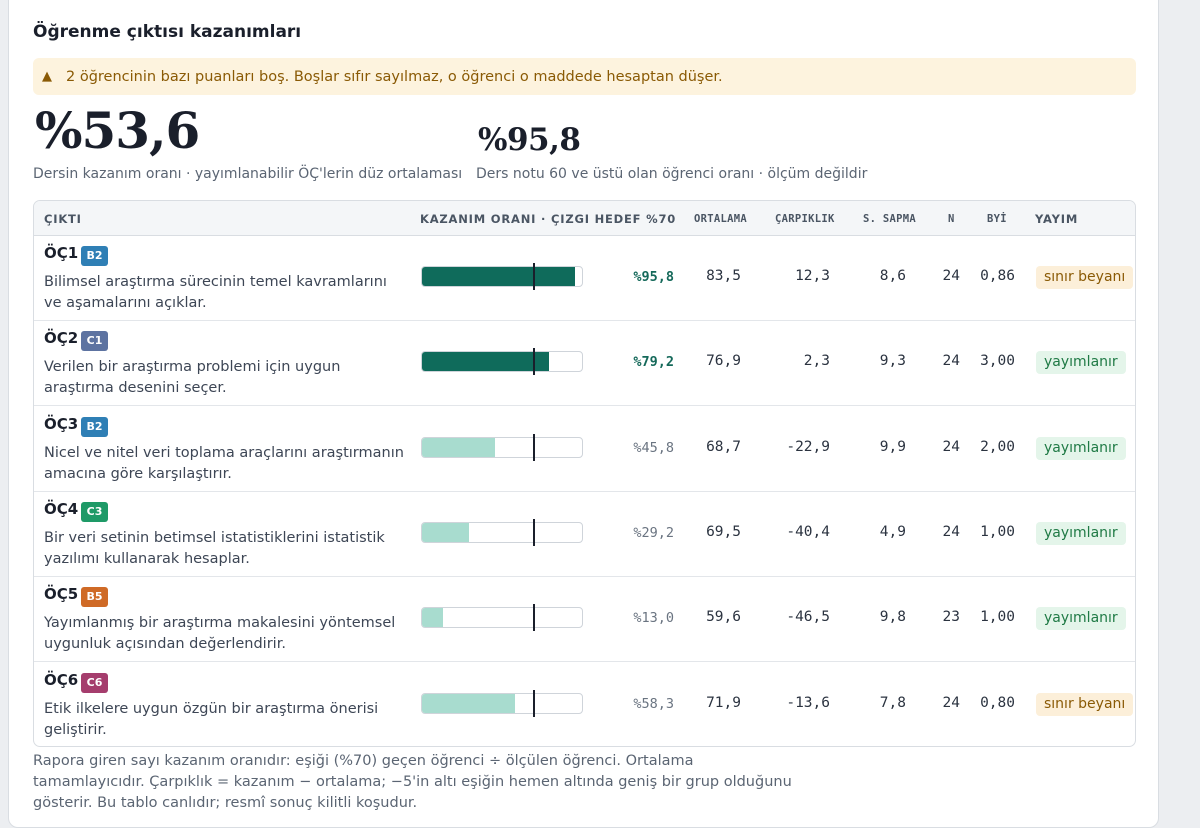 The width and height of the screenshot is (1200, 828). Describe the element at coordinates (720, 219) in the screenshot. I see `header-mean: ORTALAMA` at that location.